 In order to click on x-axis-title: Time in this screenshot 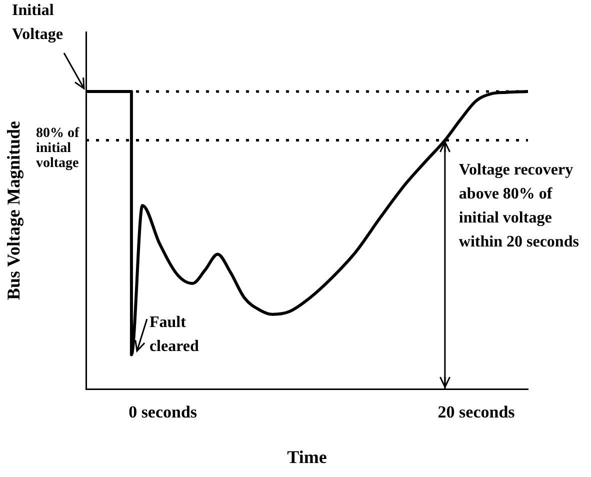, I will do `click(307, 456)`.